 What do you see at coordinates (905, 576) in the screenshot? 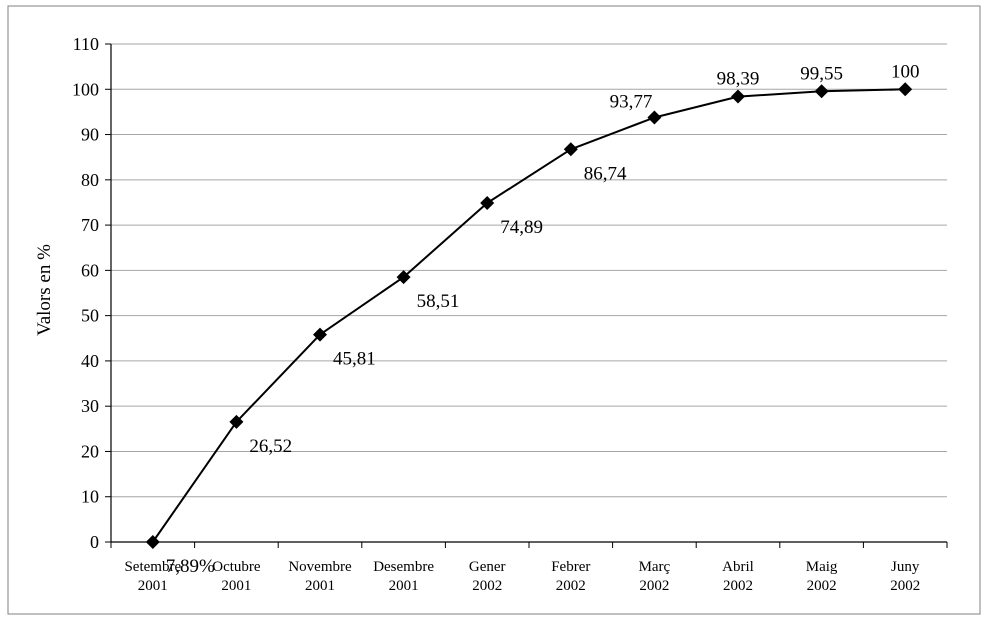
I see `x-tick-label: Juny 2002` at bounding box center [905, 576].